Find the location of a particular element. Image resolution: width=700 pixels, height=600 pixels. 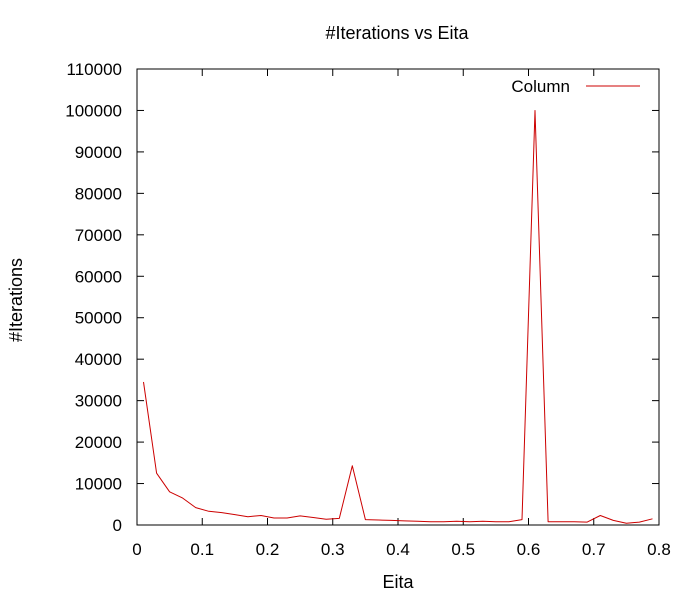

legend-label: Column is located at coordinates (540, 86).